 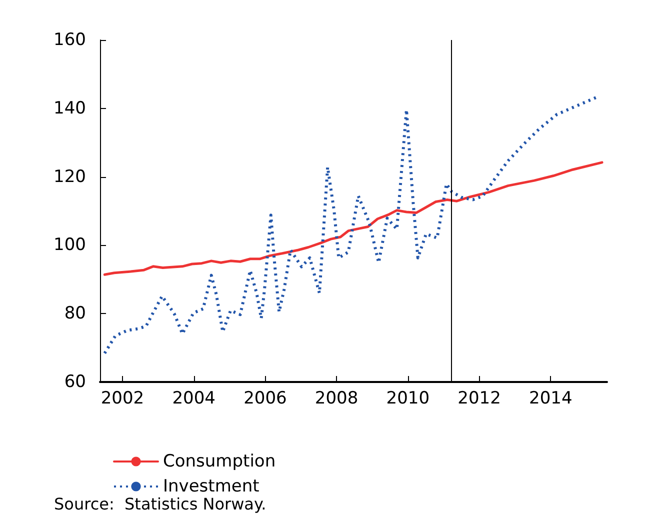 What do you see at coordinates (70, 108) in the screenshot?
I see `y-tick-label: 140` at bounding box center [70, 108].